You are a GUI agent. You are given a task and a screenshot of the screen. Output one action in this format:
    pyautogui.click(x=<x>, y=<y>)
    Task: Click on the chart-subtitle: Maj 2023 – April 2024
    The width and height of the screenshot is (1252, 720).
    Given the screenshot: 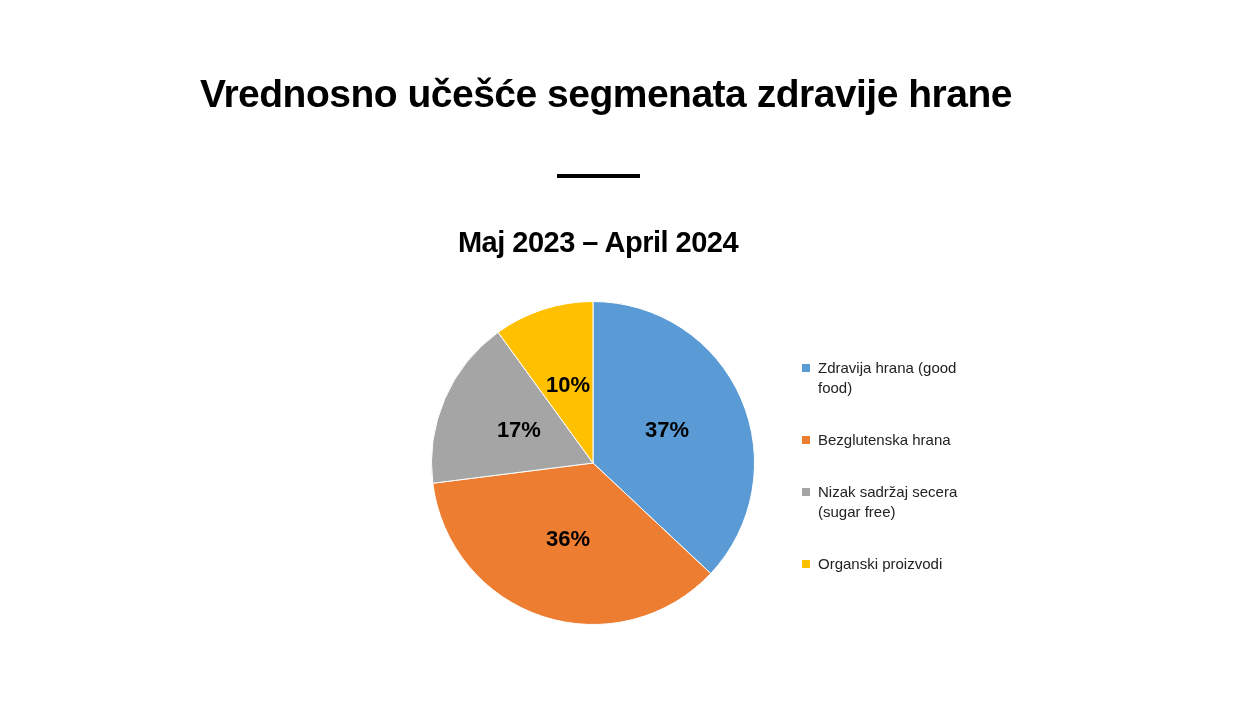 What is the action you would take?
    pyautogui.click(x=598, y=242)
    